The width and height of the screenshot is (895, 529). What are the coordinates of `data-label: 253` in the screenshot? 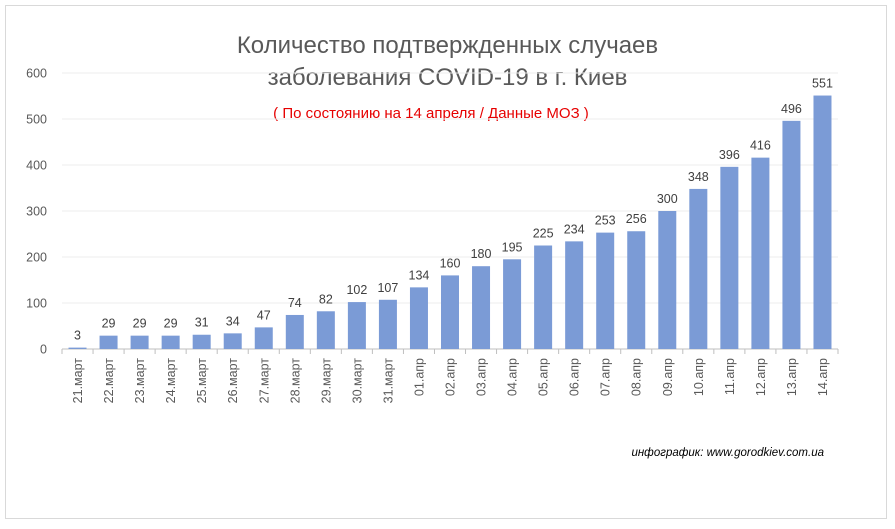 It's located at (605, 221).